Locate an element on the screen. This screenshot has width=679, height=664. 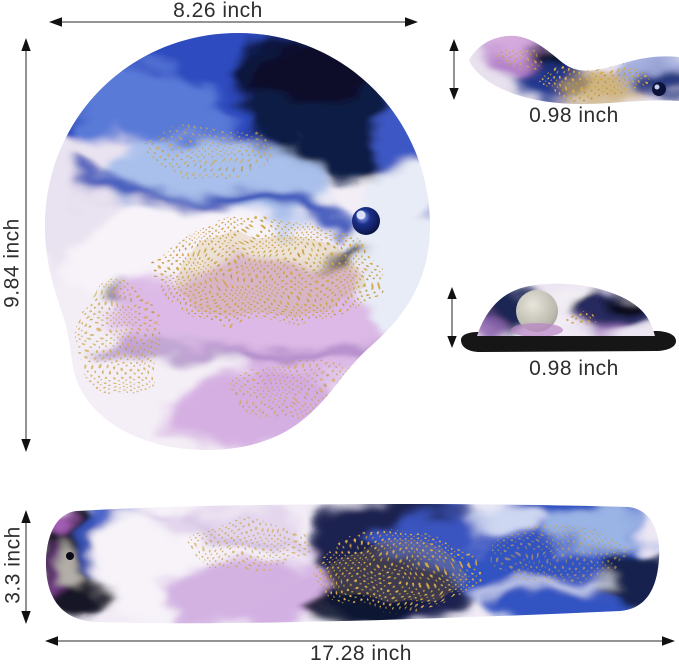
pad-height-label: 9.84 inch is located at coordinates (12, 263).